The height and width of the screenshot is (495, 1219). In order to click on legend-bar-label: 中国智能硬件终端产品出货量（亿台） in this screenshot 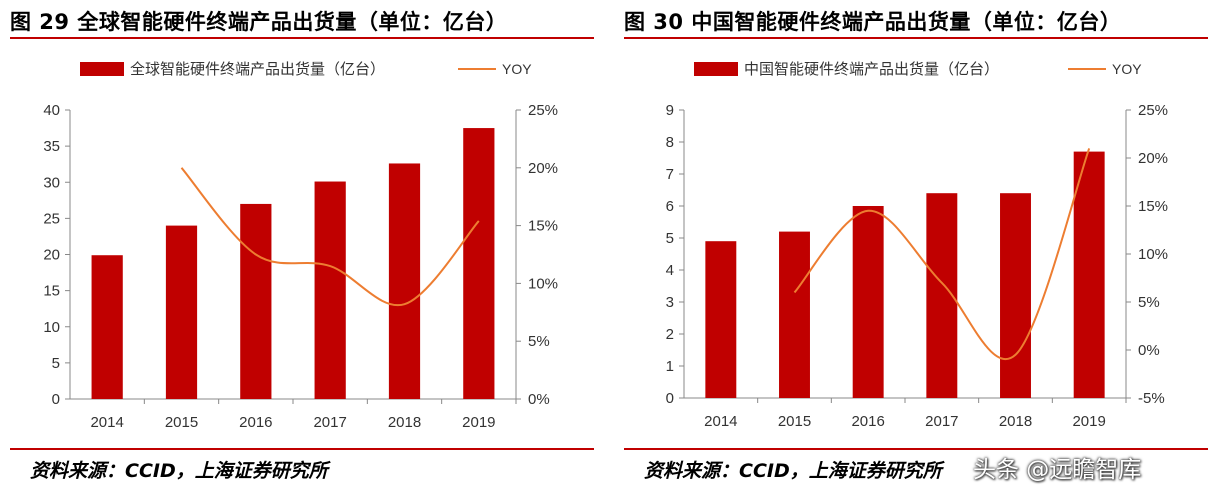, I will do `click(871, 69)`.